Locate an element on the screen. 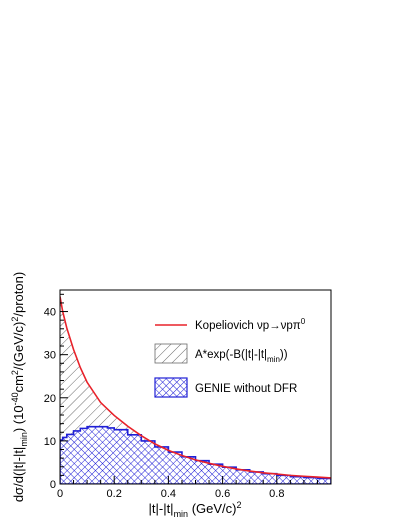 Image resolution: width=407 pixels, height=527 pixels. legend-swatch-genie is located at coordinates (171, 387).